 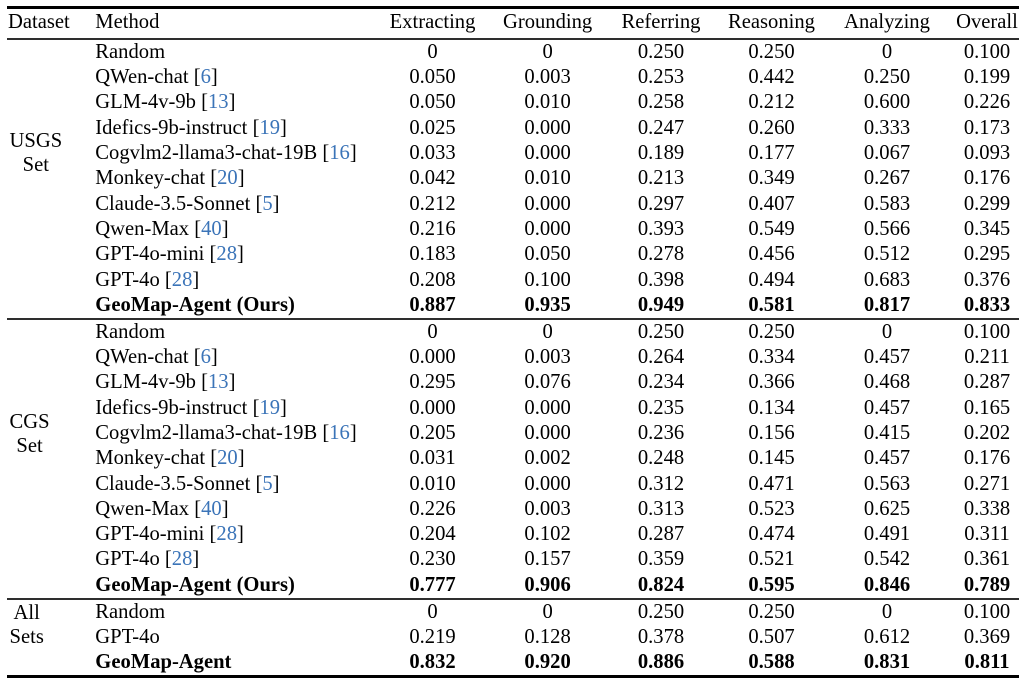 What do you see at coordinates (432, 254) in the screenshot?
I see `metric-cell-extracting: 0.183` at bounding box center [432, 254].